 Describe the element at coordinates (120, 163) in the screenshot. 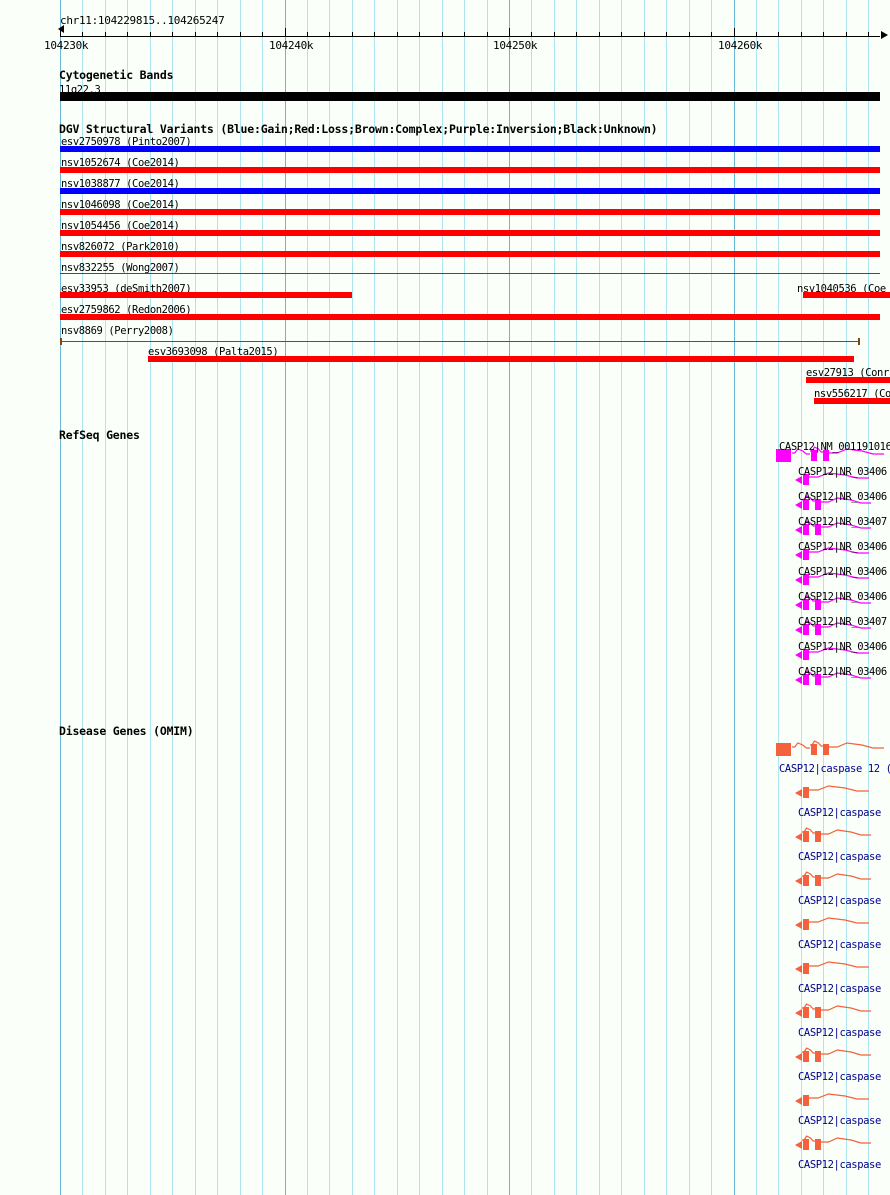

I see `dgv-variant-label: nsv1052674 (Coe2014)` at that location.